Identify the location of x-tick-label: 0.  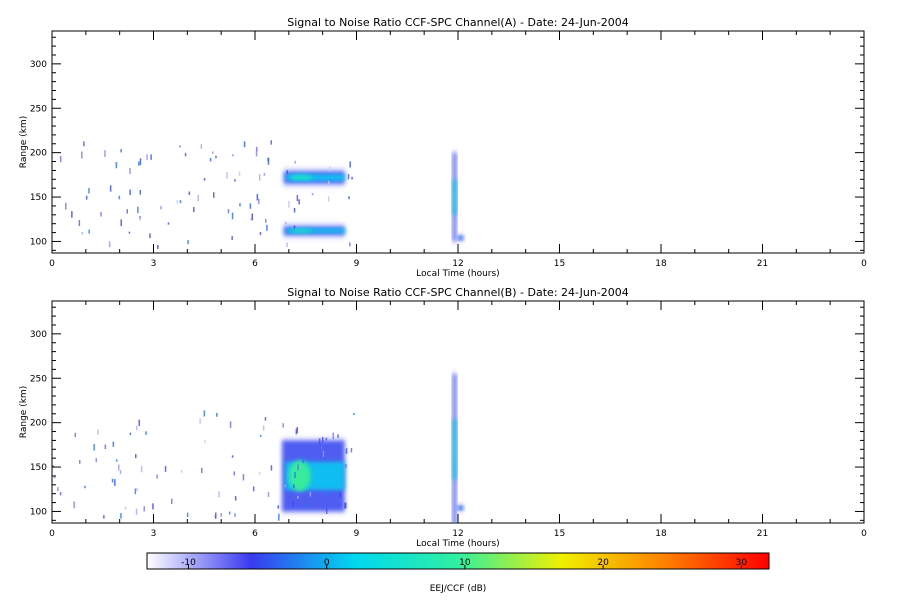
(52, 264).